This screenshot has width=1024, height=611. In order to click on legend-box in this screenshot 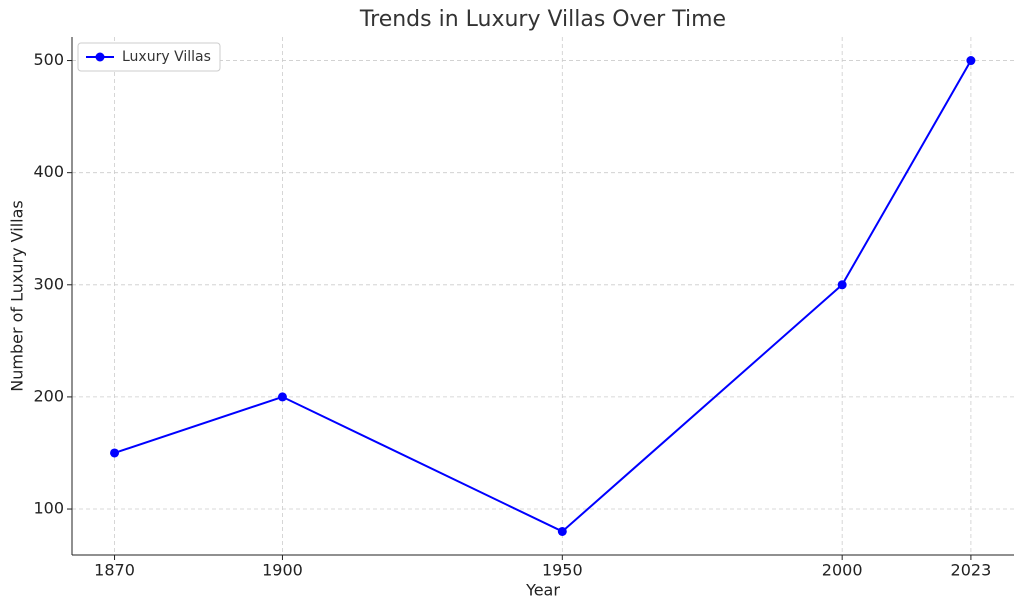, I will do `click(149, 57)`.